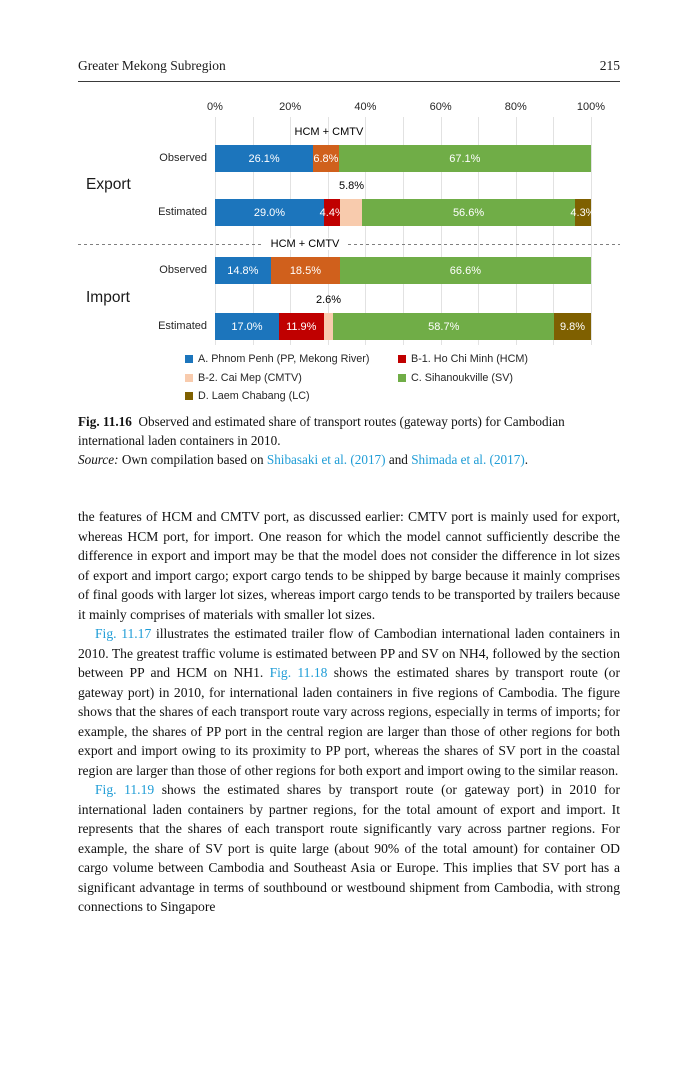 This screenshot has height=1082, width=682. What do you see at coordinates (609, 65) in the screenshot?
I see `page-number: 215` at bounding box center [609, 65].